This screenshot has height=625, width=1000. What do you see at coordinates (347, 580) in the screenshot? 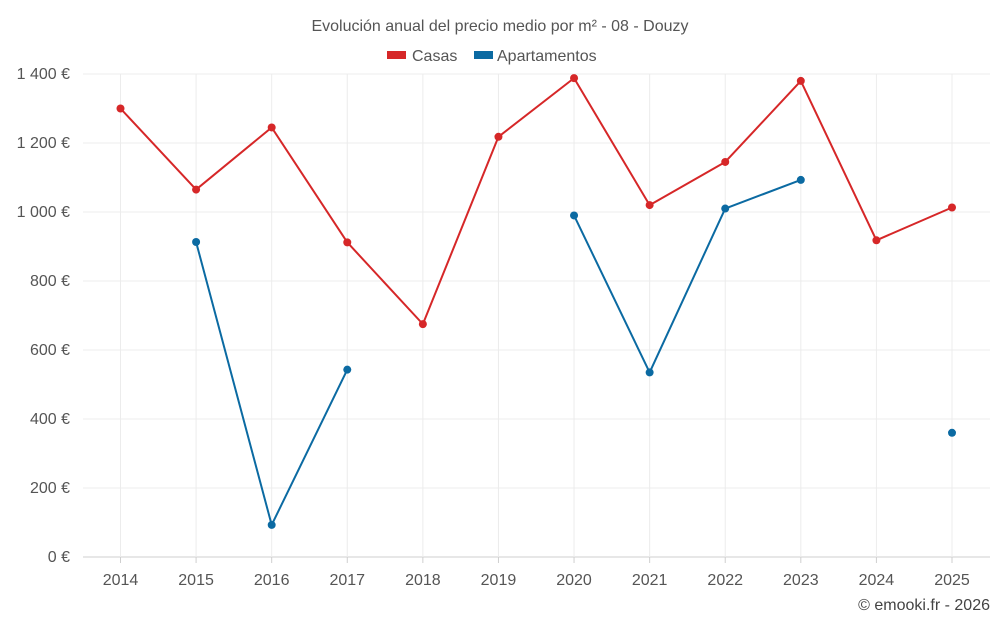
I see `x-tick-label: 2017` at bounding box center [347, 580].